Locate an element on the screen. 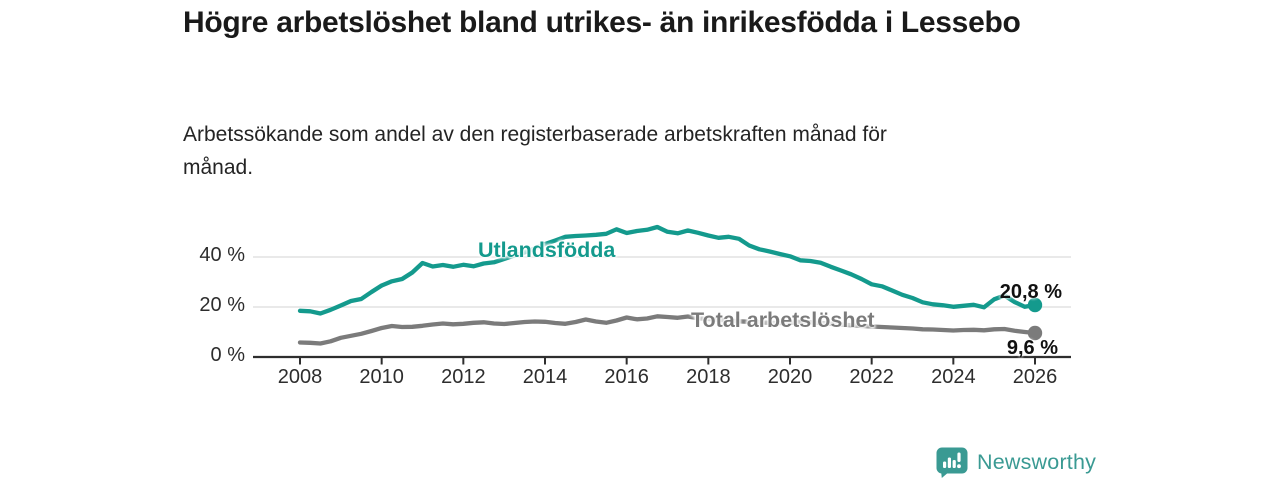 Image resolution: width=1280 pixels, height=480 pixels. newsworthy-branding: Newsworthy is located at coordinates (1016, 462).